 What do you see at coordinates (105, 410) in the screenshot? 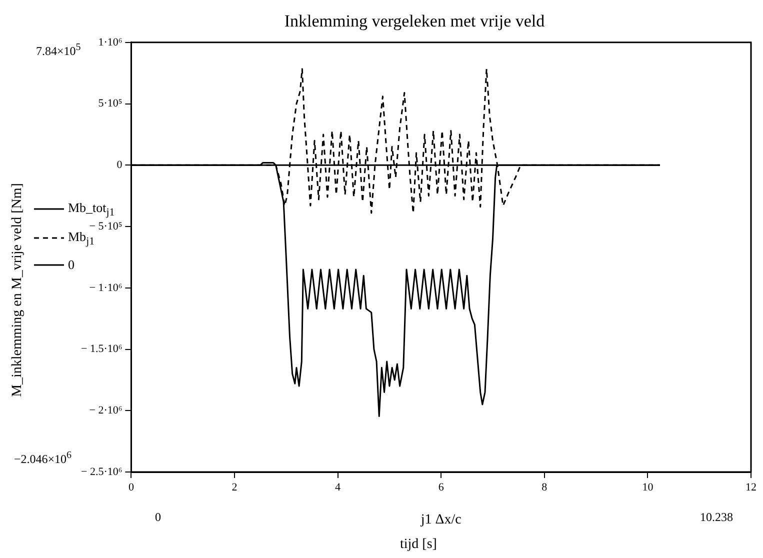
I see `y-tick-label: − 2·10⁶` at bounding box center [105, 410].